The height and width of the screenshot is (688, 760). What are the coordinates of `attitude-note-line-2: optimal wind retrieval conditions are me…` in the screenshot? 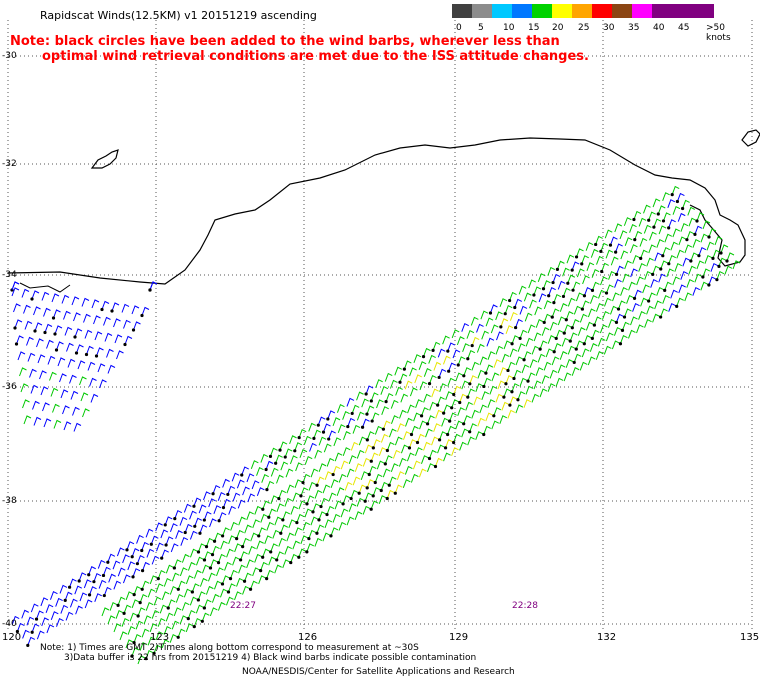 It's located at (315, 56).